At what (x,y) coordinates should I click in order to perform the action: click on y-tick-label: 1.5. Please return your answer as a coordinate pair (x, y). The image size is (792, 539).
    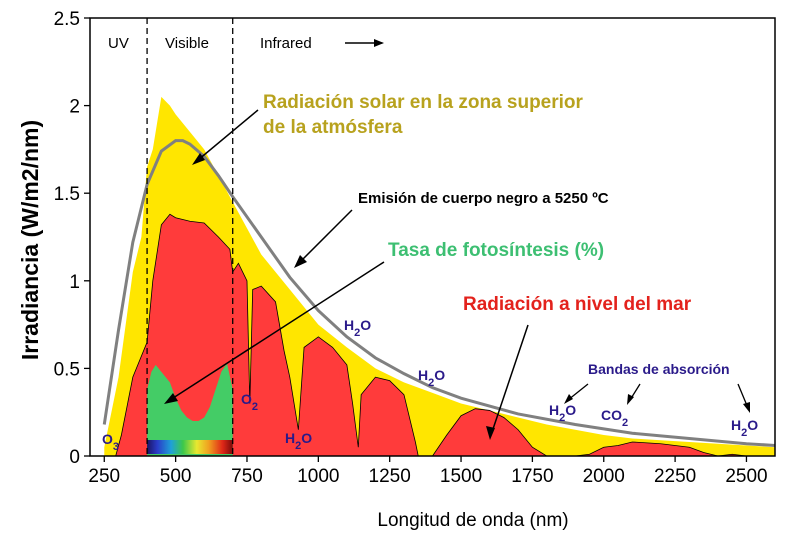
    Looking at the image, I should click on (67, 194).